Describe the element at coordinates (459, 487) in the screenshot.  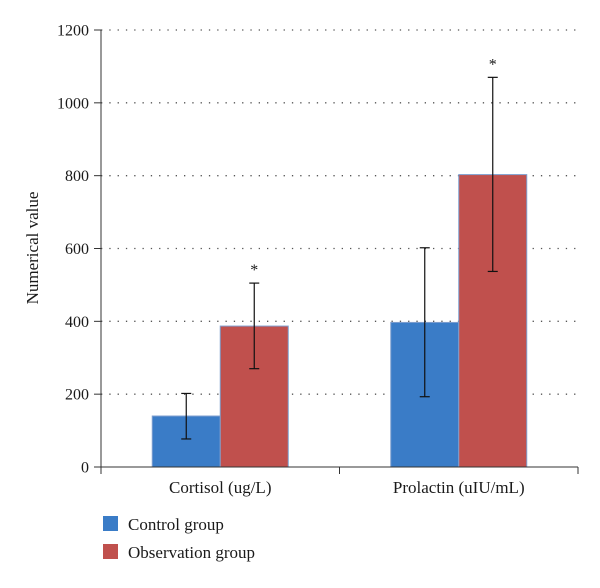
I see `x-category-label: Prolactin (uIU/mL)` at that location.